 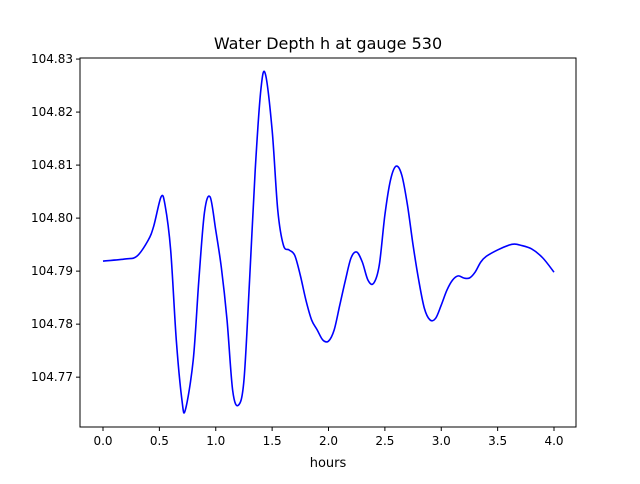 I want to click on x-axis-label: hours, so click(x=328, y=463).